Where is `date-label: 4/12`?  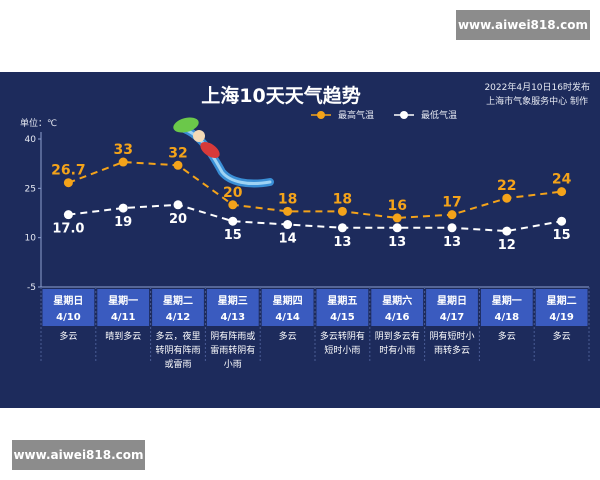
date-label: 4/12 is located at coordinates (178, 317).